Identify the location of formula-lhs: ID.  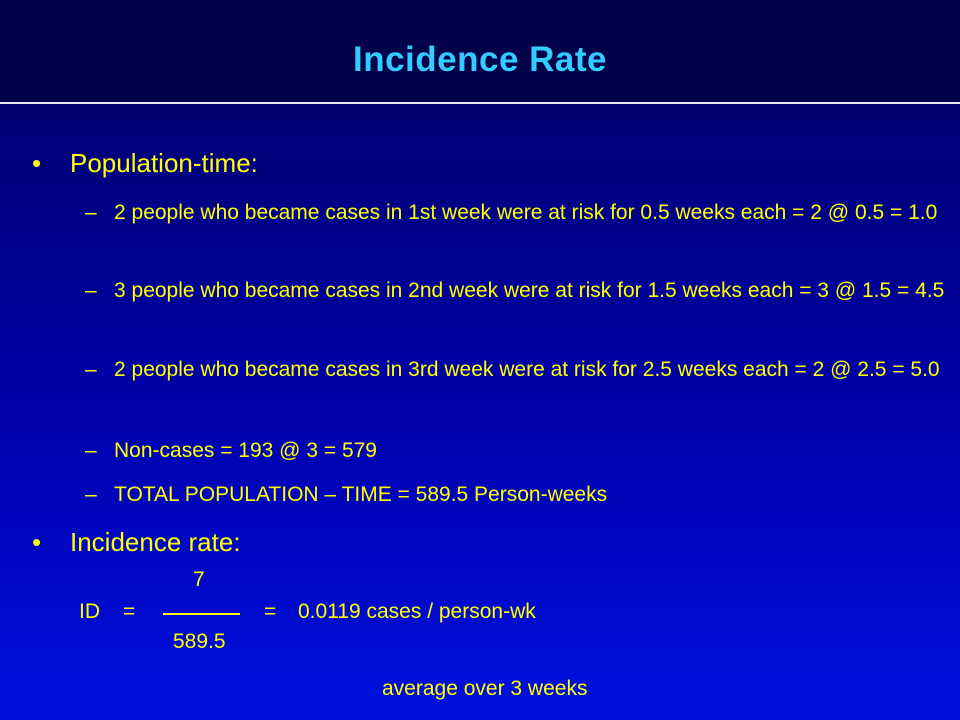
(89, 611).